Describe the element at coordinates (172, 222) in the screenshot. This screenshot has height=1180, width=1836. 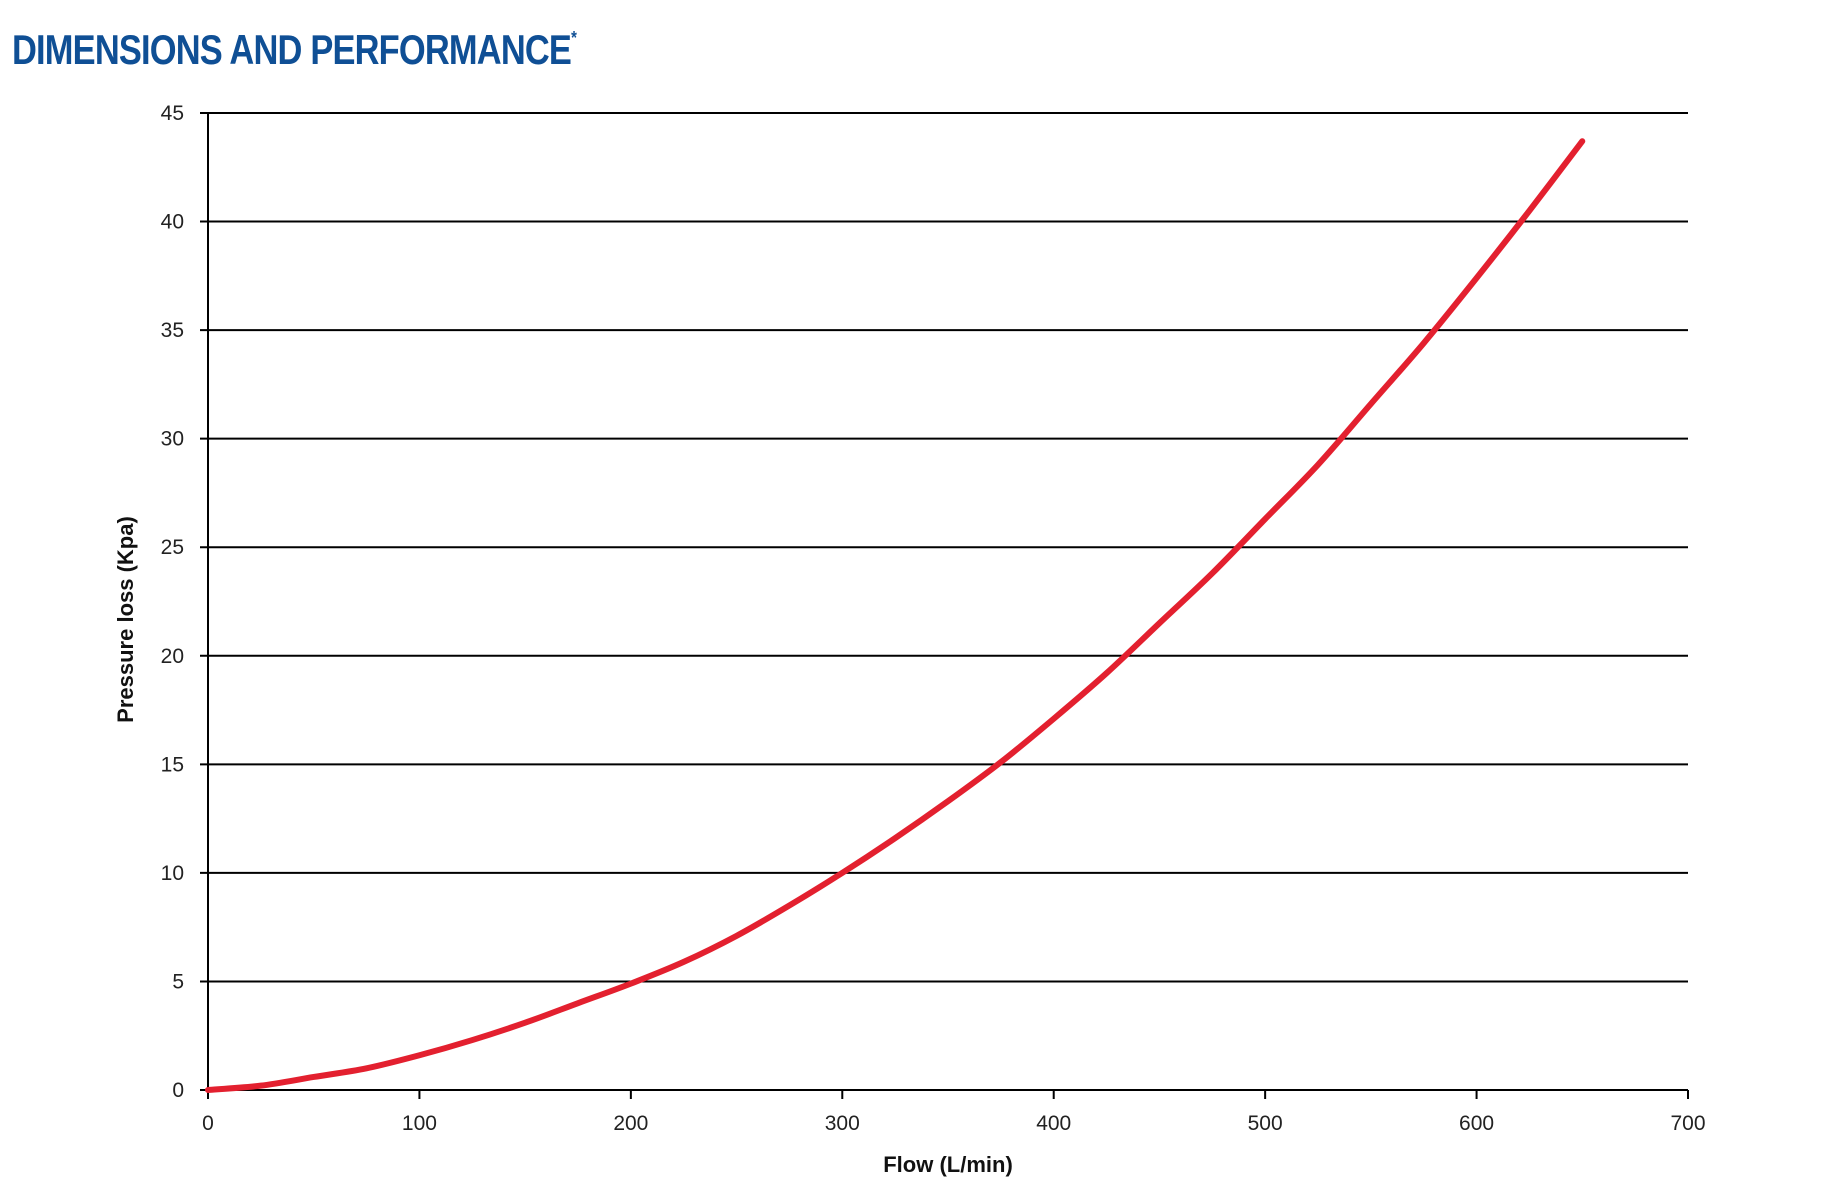
I see `y-tick-label-40: 40` at that location.